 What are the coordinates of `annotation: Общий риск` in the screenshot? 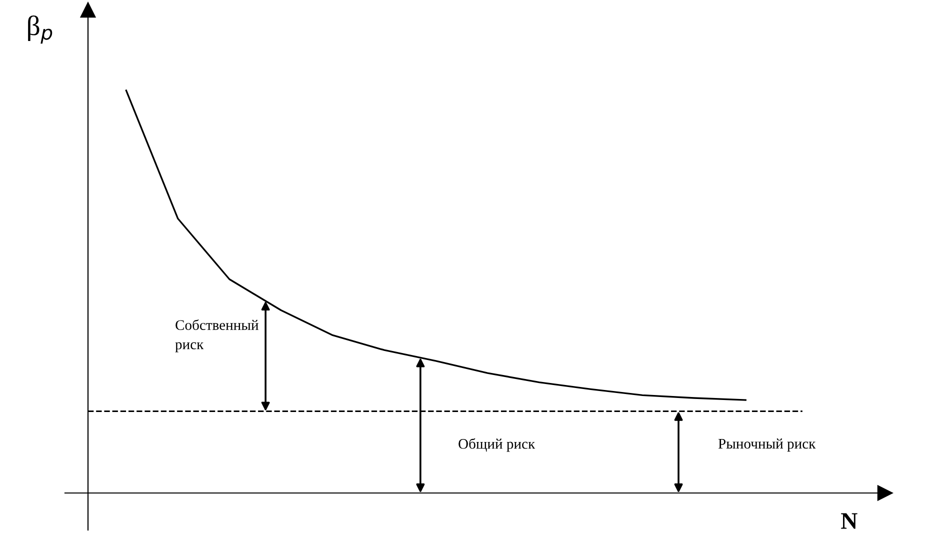 It's located at (497, 445).